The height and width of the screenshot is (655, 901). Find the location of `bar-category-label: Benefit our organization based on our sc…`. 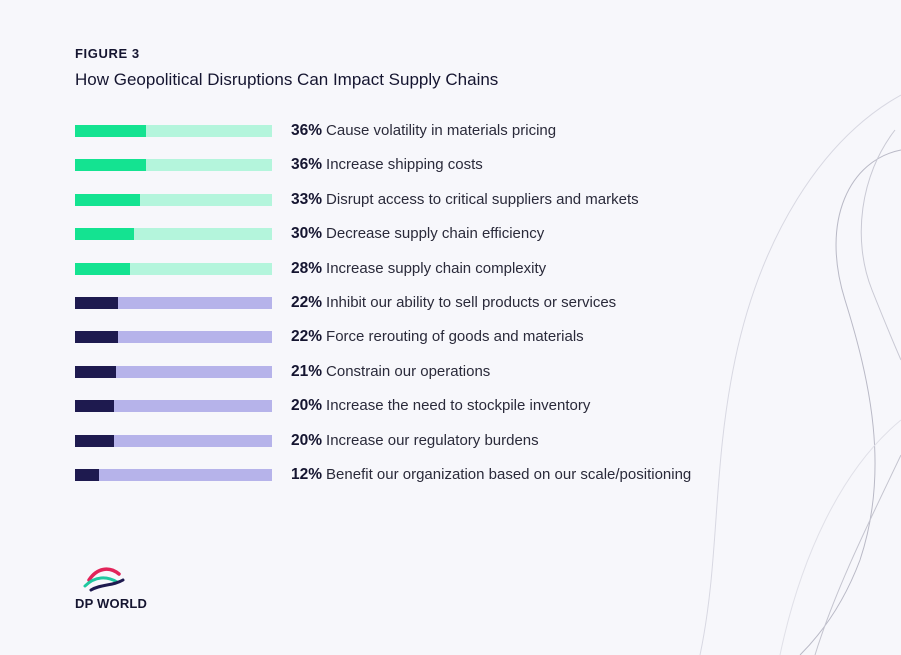

bar-category-label: Benefit our organization based on our sc… is located at coordinates (509, 474).